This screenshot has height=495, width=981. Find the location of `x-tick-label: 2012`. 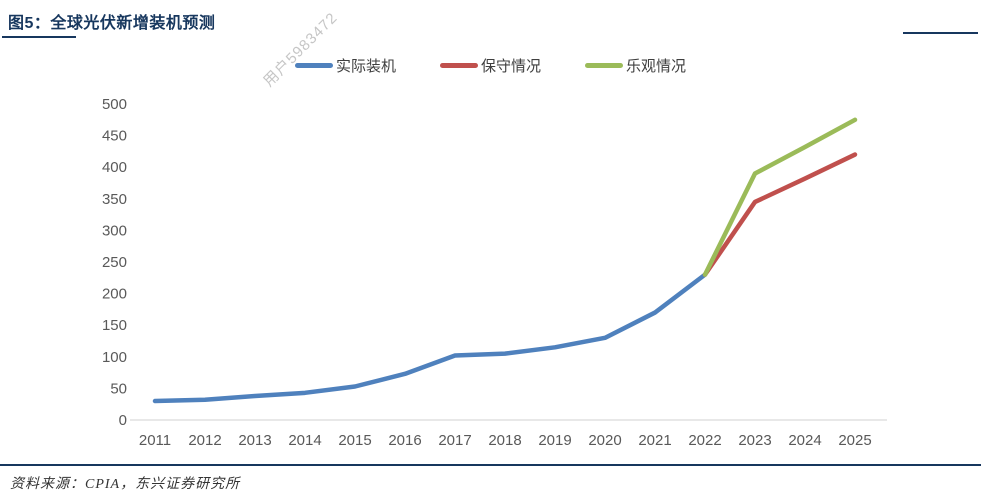

x-tick-label: 2012 is located at coordinates (204, 440).